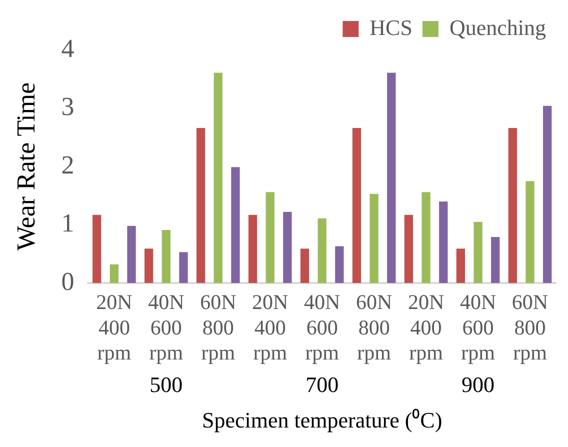  I want to click on x-axis-title: Specimen temperature (⁰C), so click(322, 420).